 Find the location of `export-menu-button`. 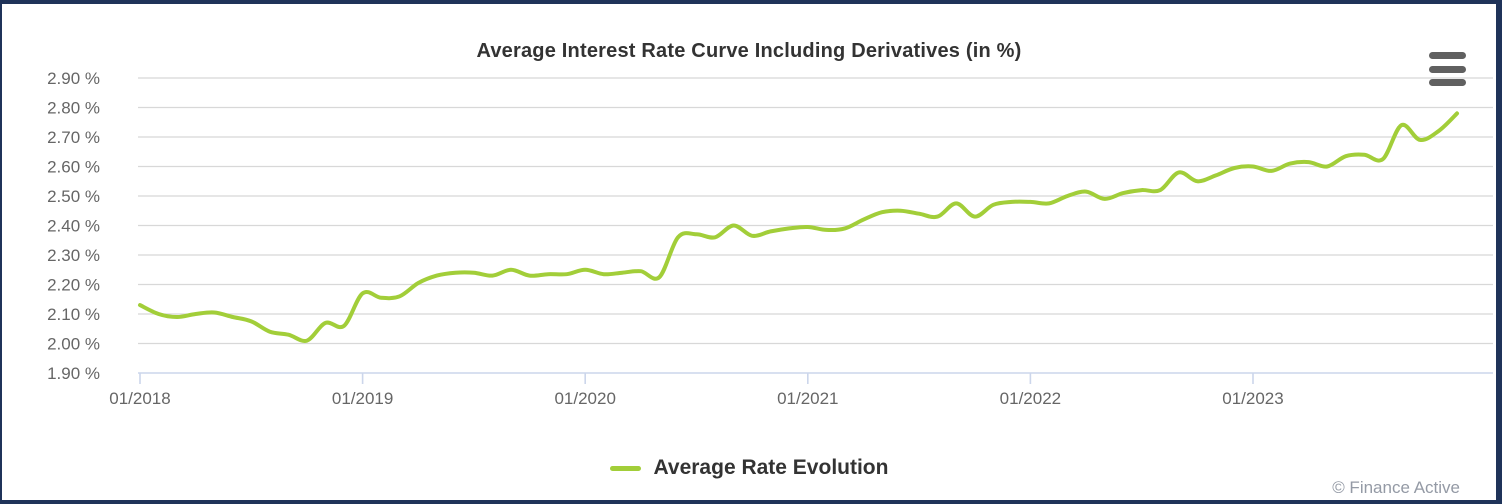

export-menu-button is located at coordinates (1447, 69).